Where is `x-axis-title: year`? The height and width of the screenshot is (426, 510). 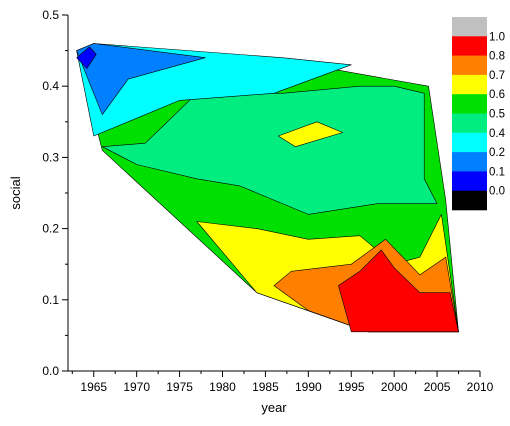 x-axis-title: year is located at coordinates (274, 407).